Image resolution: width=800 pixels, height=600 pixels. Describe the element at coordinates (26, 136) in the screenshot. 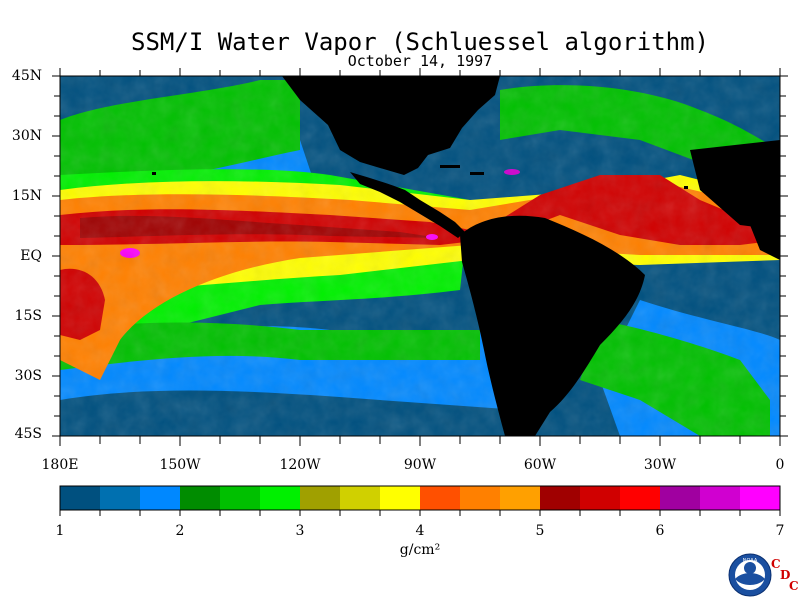

I see `lat-label-30n: 30N` at that location.